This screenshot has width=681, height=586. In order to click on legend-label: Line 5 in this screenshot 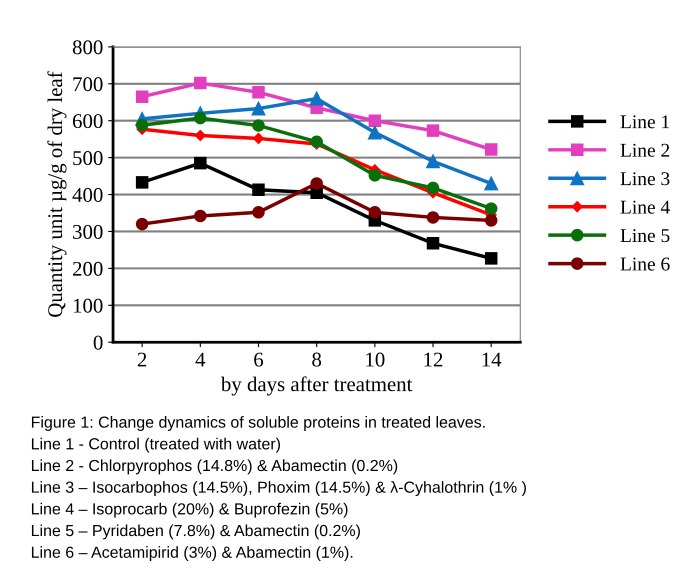, I will do `click(645, 235)`.